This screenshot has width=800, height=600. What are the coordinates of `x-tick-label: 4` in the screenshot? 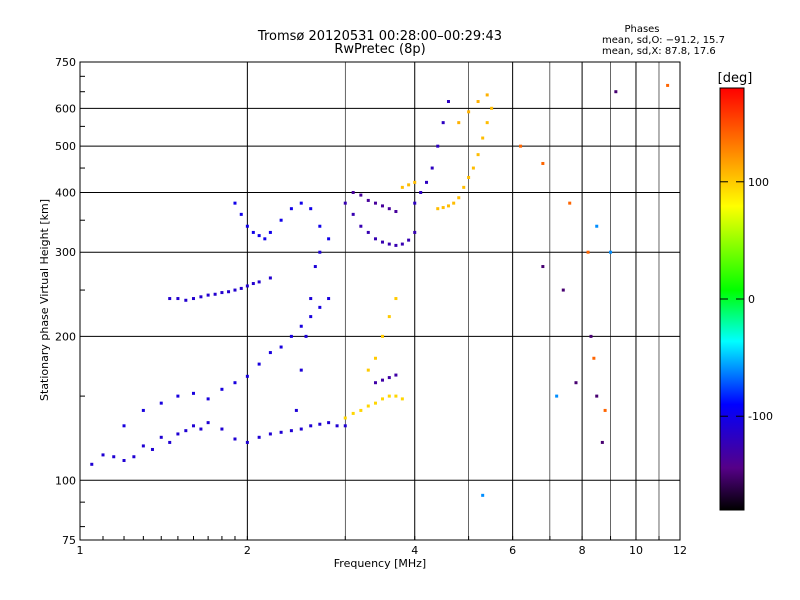 It's located at (414, 550).